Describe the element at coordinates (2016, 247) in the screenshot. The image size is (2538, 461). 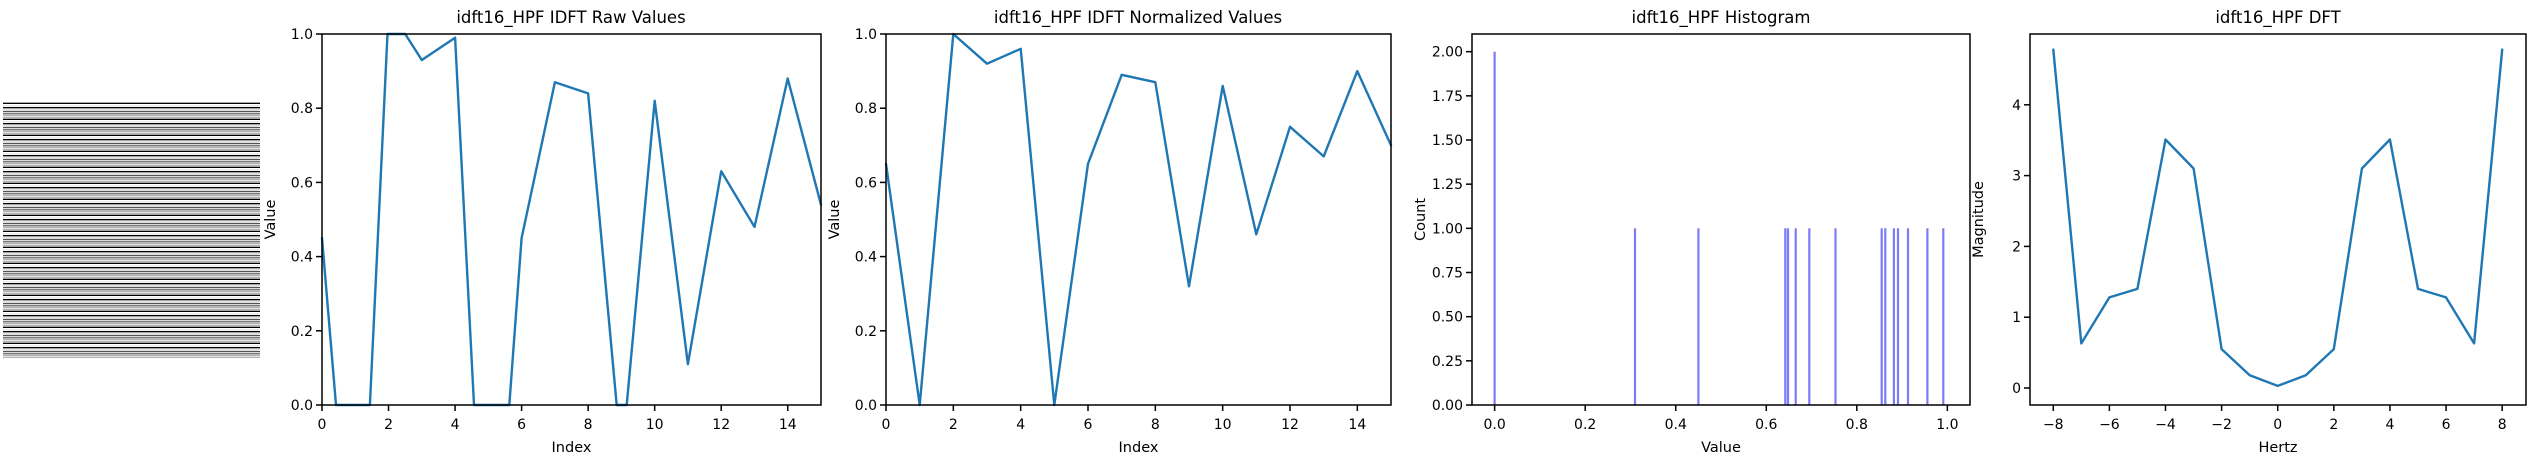
I see `y-tick-label: 2` at that location.